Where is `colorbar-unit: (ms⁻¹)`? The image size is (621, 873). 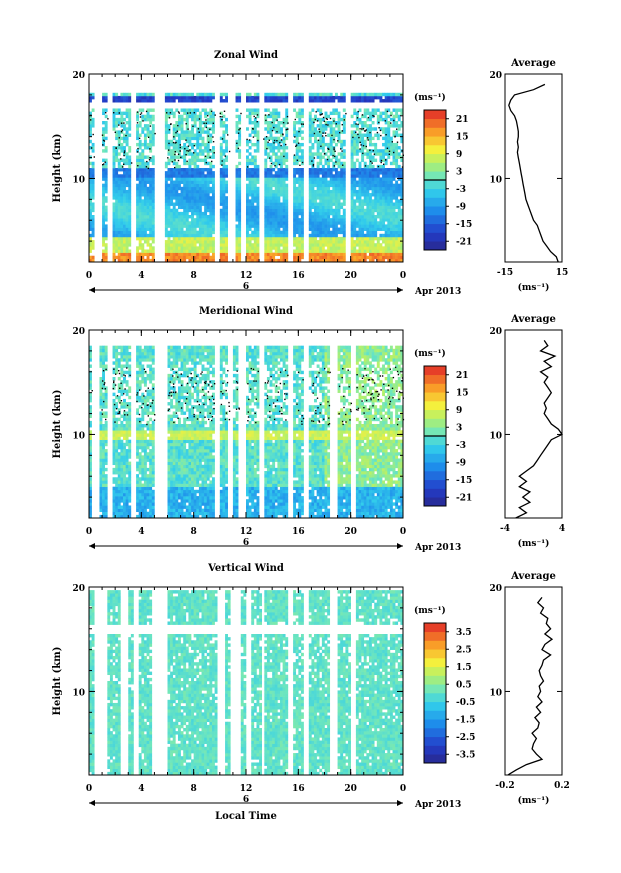
colorbar-unit: (ms⁻¹) is located at coordinates (430, 97).